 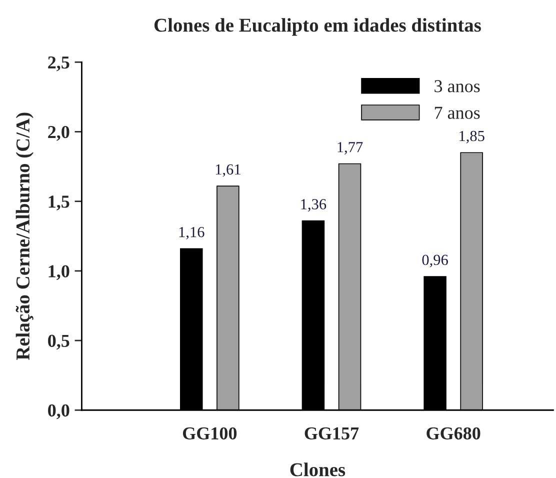 What do you see at coordinates (59, 342) in the screenshot?
I see `y-tick-label: 0,5` at bounding box center [59, 342].